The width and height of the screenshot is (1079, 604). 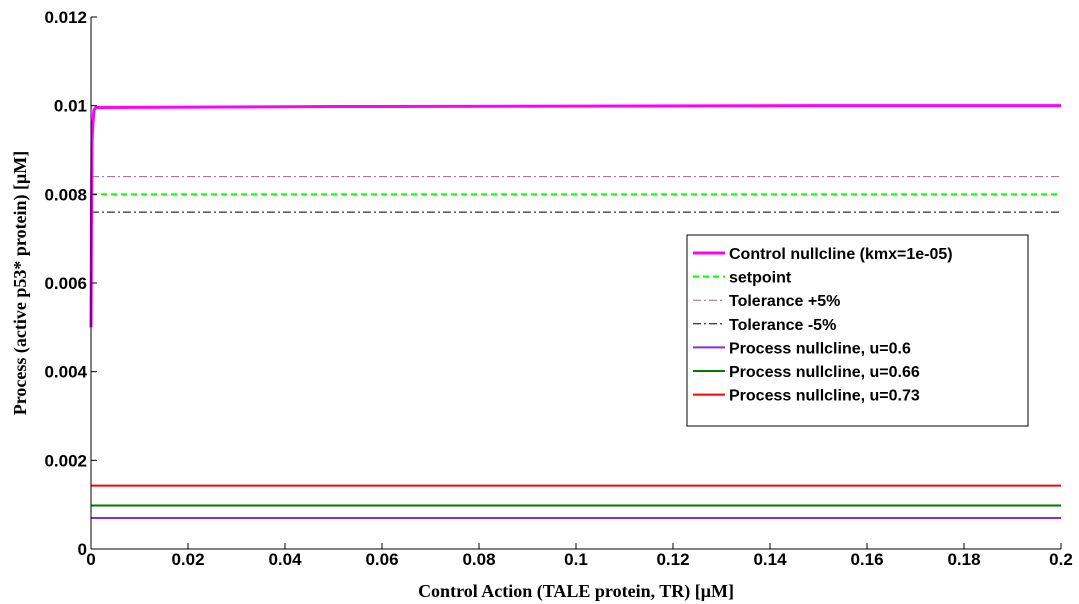 I want to click on x-tick-label: 0.08, so click(x=478, y=559).